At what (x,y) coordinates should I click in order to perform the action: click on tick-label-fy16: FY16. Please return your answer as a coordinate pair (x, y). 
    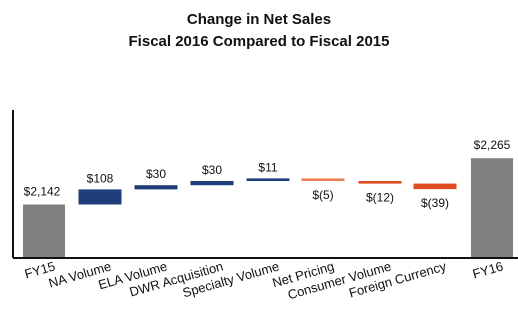
    Looking at the image, I should click on (488, 269).